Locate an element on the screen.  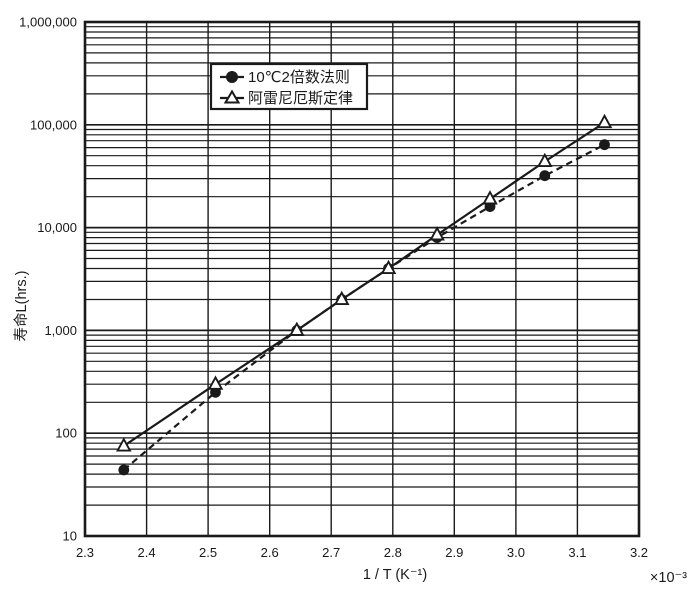
x-tick-label: 2.5 is located at coordinates (208, 552).